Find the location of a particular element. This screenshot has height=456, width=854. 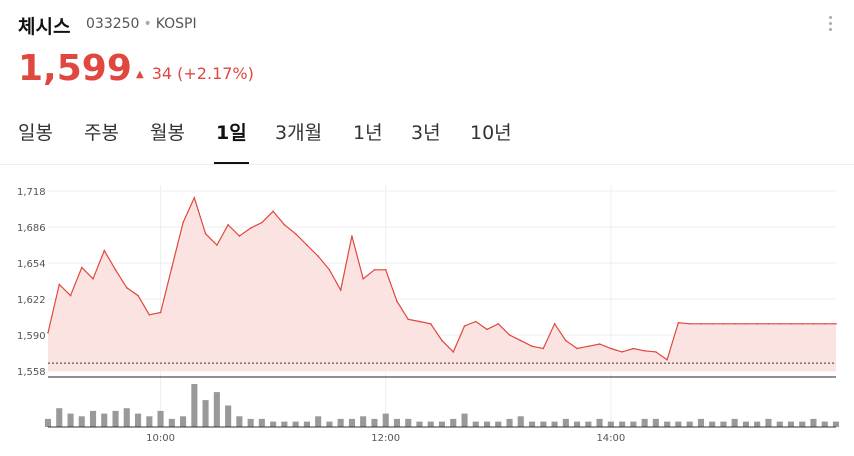

tab-1year: 1년 is located at coordinates (368, 140).